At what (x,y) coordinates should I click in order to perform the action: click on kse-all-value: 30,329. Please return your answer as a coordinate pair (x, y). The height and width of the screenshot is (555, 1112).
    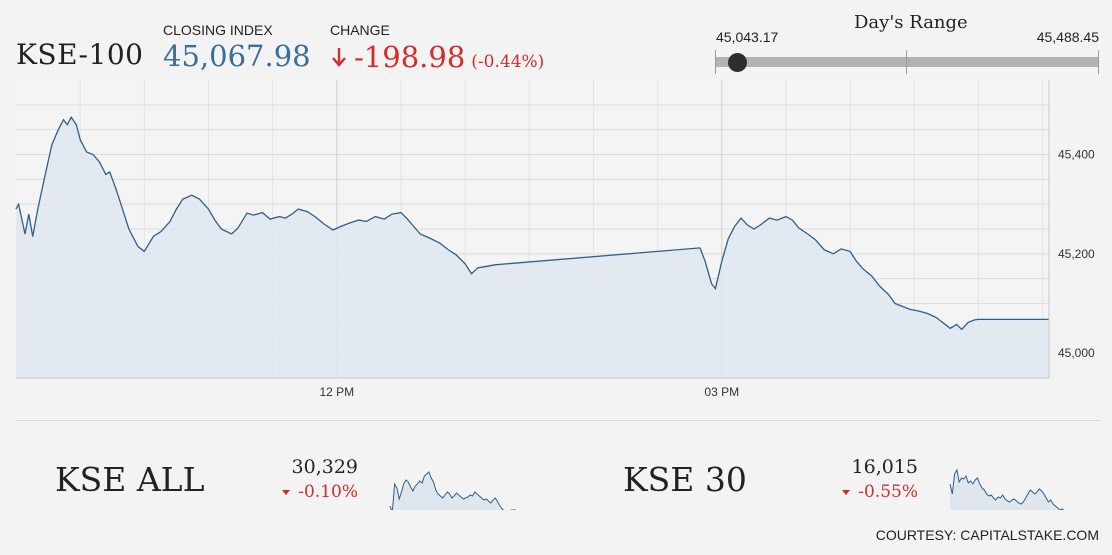
    Looking at the image, I should click on (324, 467).